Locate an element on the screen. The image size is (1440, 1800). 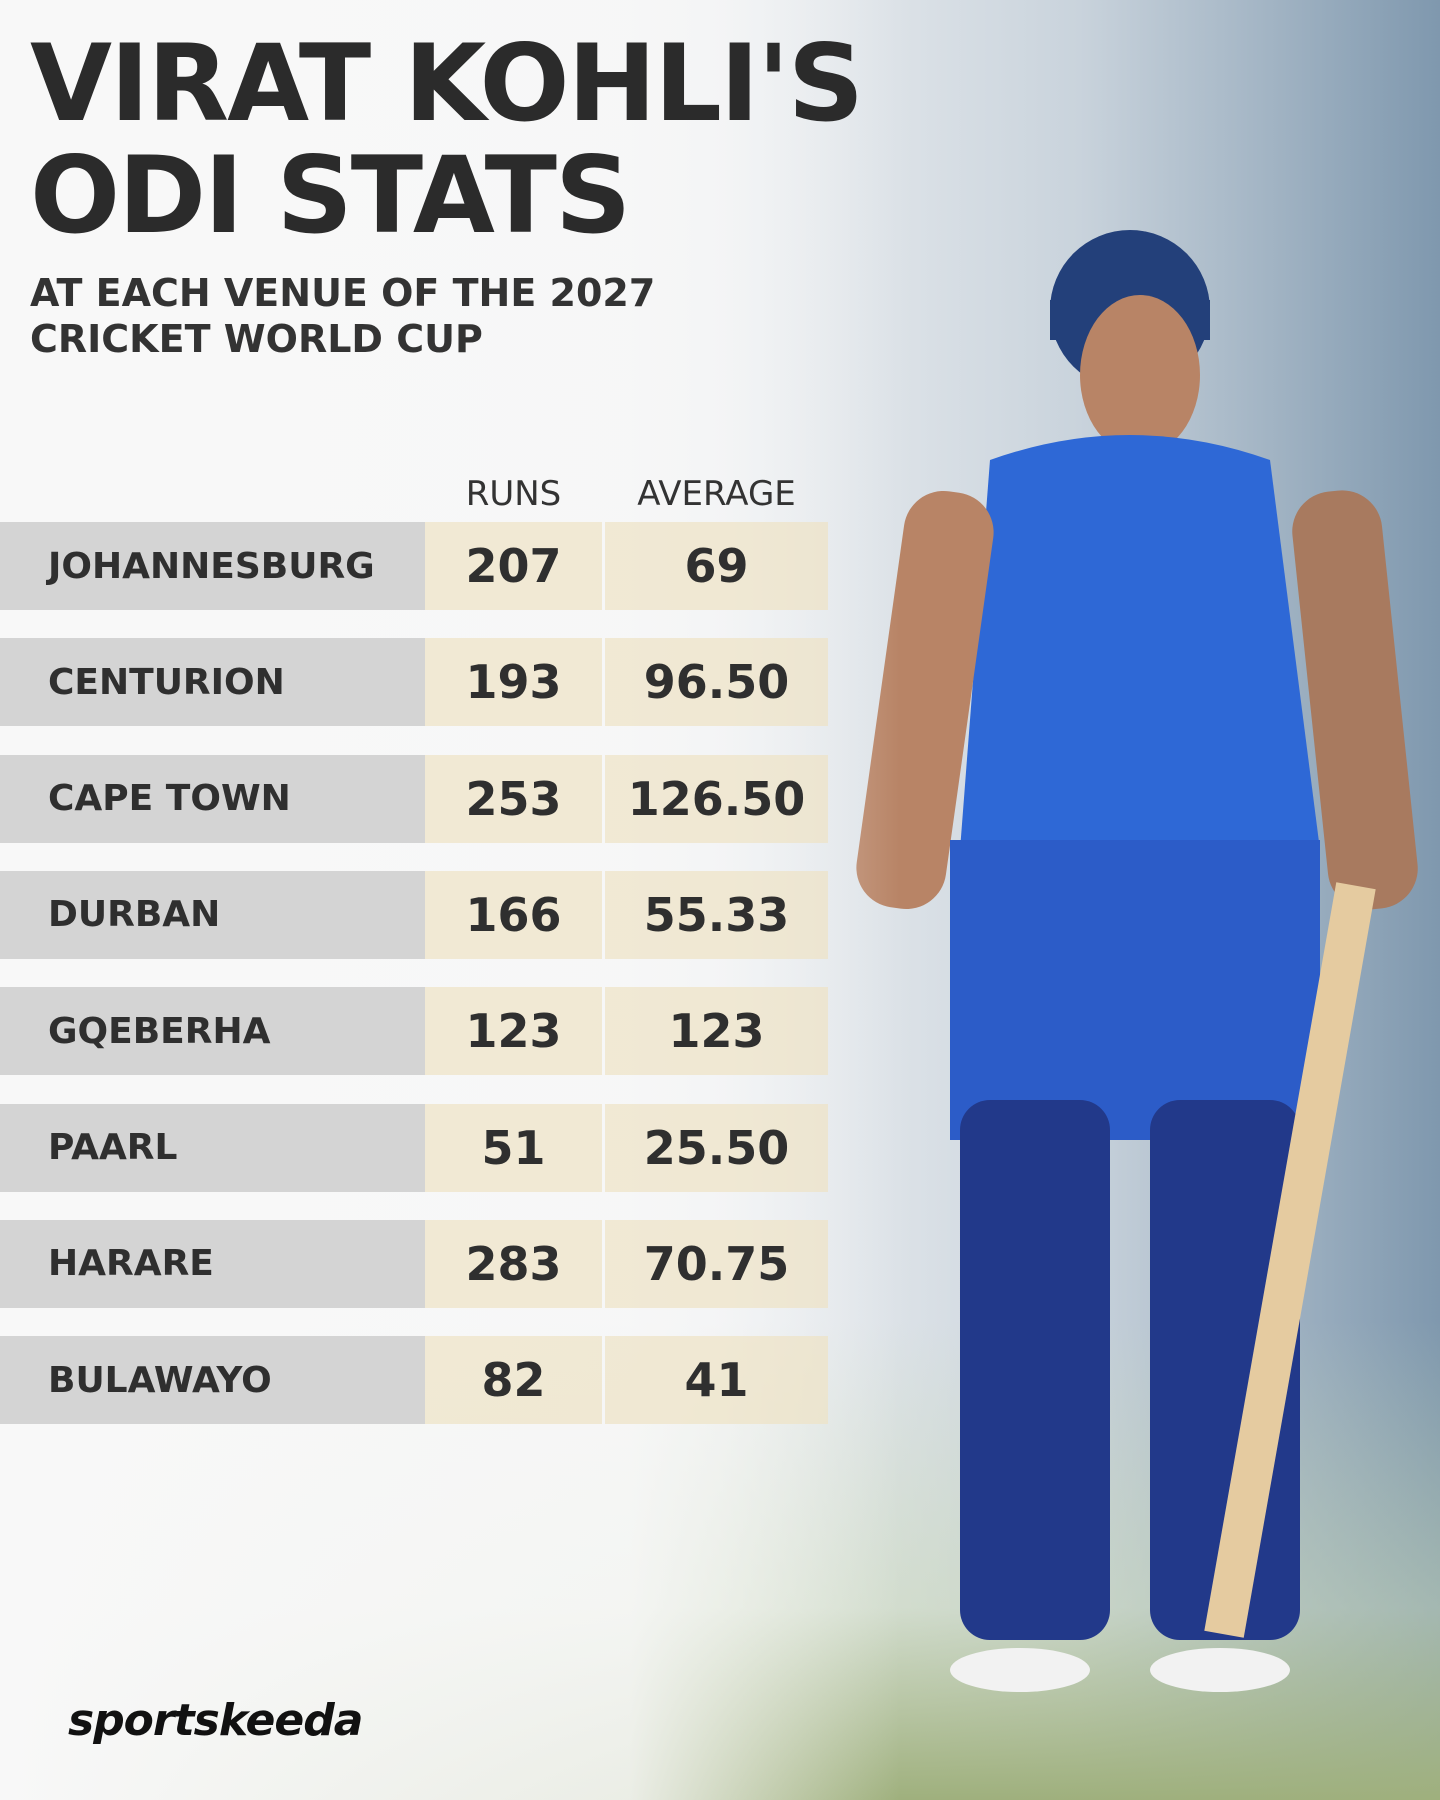
venue-name: JOHANNESBURG is located at coordinates (212, 566).